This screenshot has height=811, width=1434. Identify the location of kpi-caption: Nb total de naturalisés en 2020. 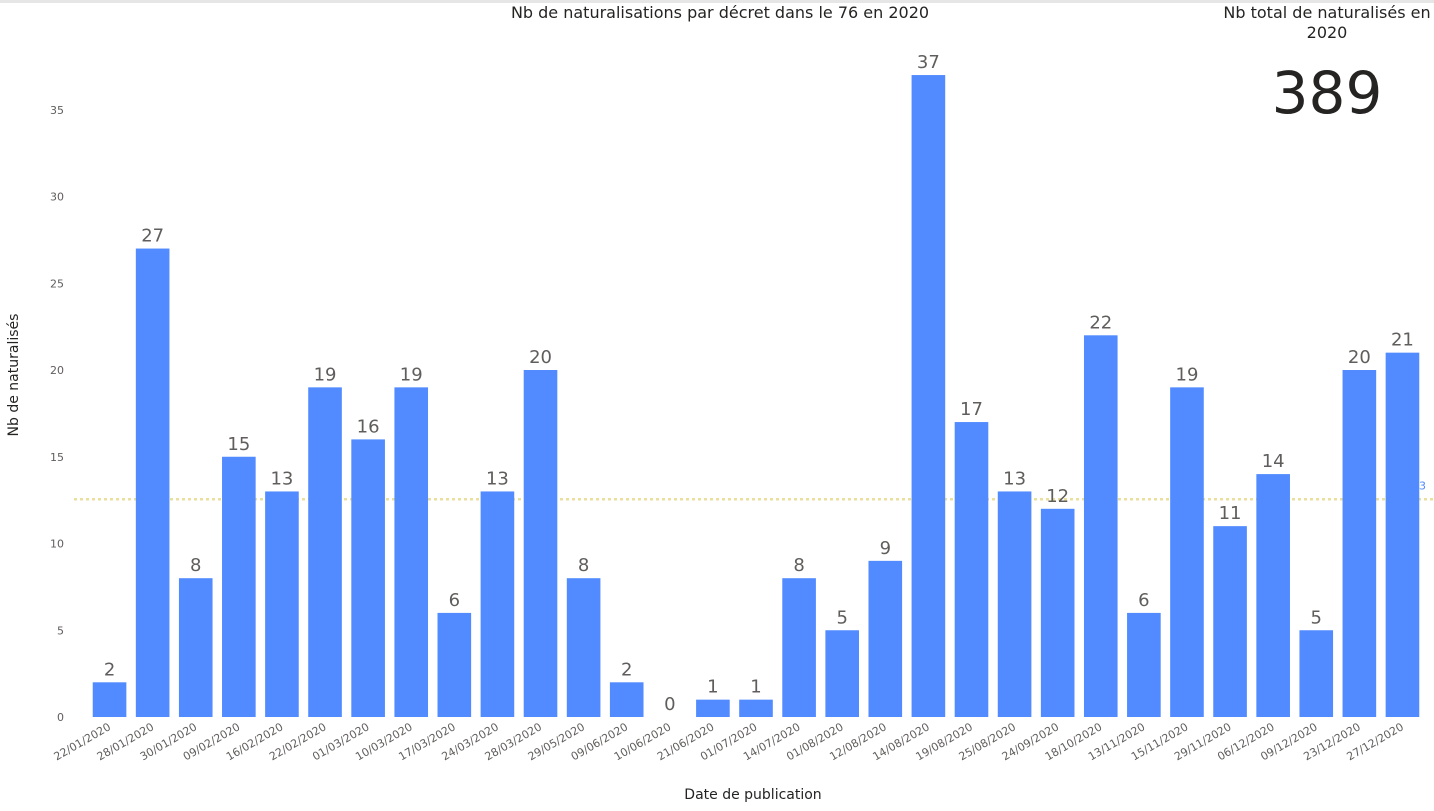
(1327, 22).